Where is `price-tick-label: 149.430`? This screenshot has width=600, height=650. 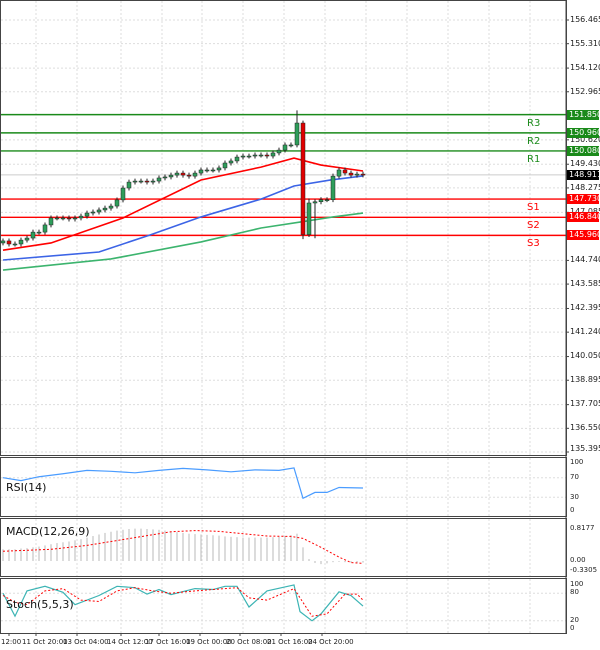
price-tick-label: 149.430 is located at coordinates (585, 163).